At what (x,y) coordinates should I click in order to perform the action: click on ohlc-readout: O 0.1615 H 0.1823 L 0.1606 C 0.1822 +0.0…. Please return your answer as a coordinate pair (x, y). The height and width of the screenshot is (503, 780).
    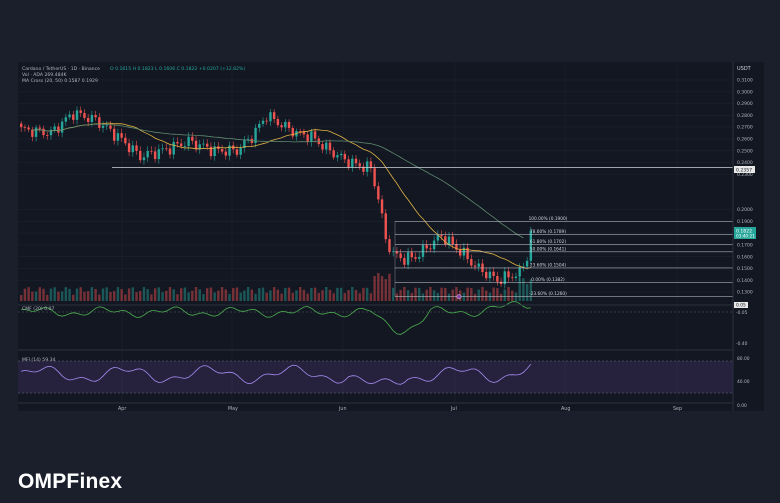
    Looking at the image, I should click on (177, 69).